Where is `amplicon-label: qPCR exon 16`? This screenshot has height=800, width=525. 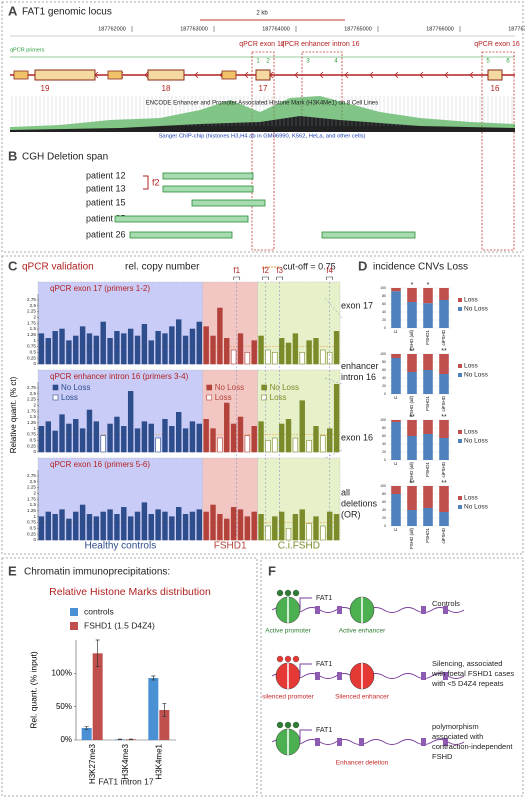
amplicon-label: qPCR exon 16 is located at coordinates (497, 44).